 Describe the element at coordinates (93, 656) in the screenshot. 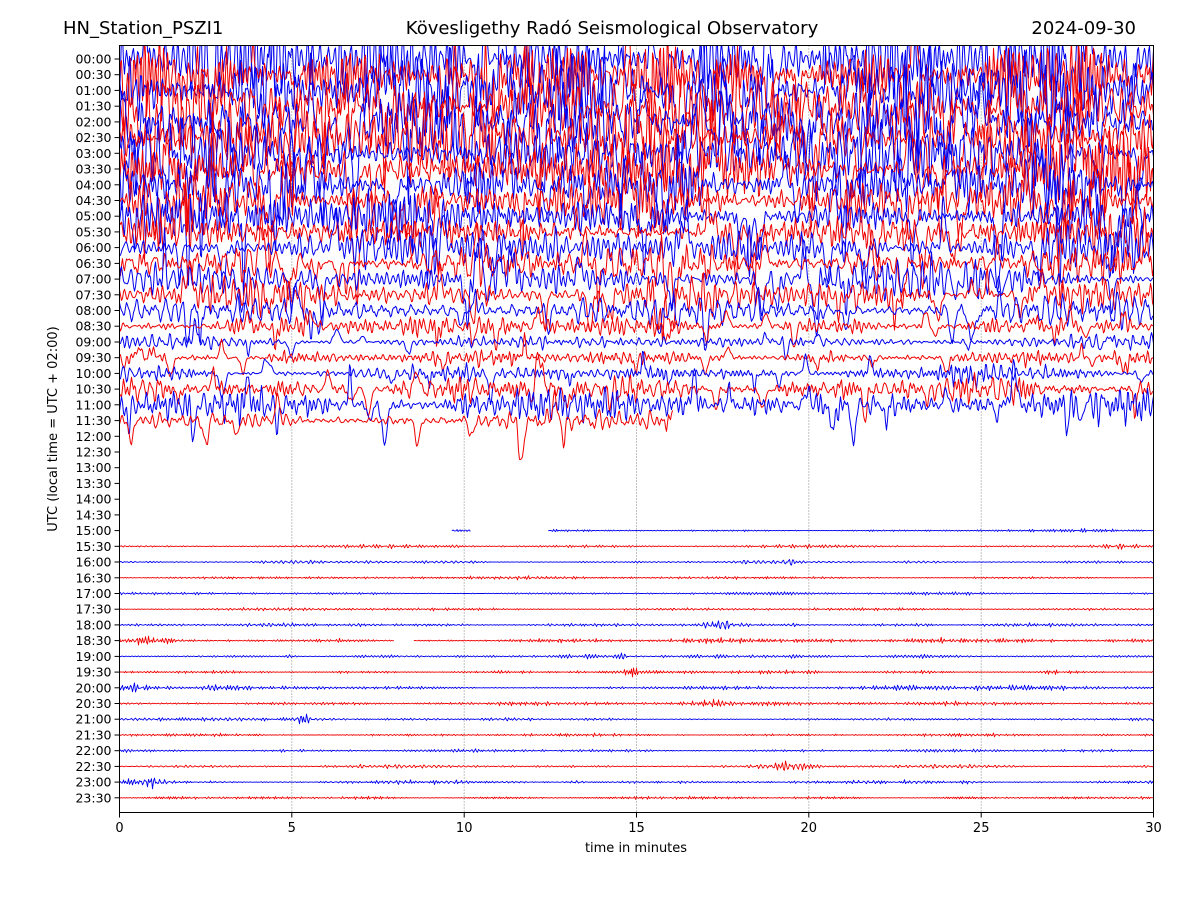

I see `y-tick-label-19:00: 19:00` at that location.